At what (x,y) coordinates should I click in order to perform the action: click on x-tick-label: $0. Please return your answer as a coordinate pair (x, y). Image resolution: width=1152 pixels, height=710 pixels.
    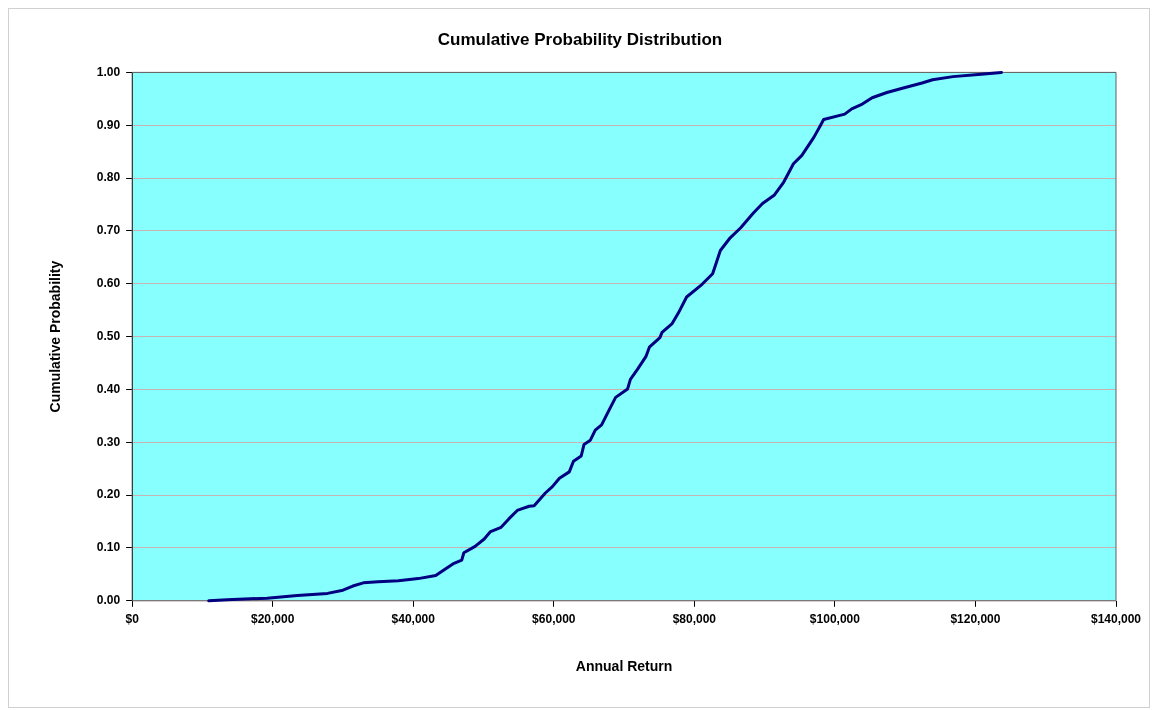
    Looking at the image, I should click on (132, 619).